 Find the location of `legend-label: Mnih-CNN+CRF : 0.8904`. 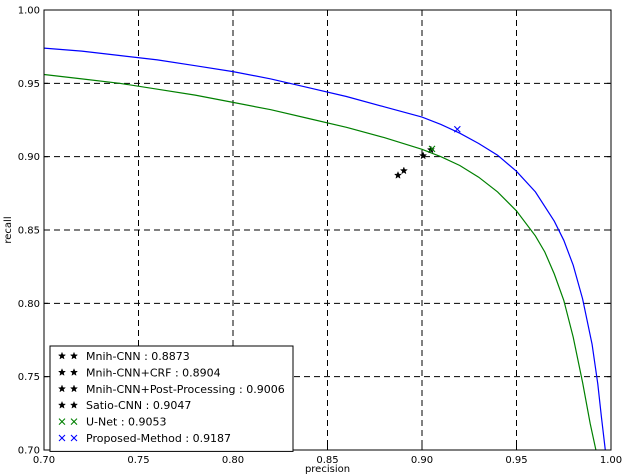

legend-label: Mnih-CNN+CRF : 0.8904 is located at coordinates (153, 372).